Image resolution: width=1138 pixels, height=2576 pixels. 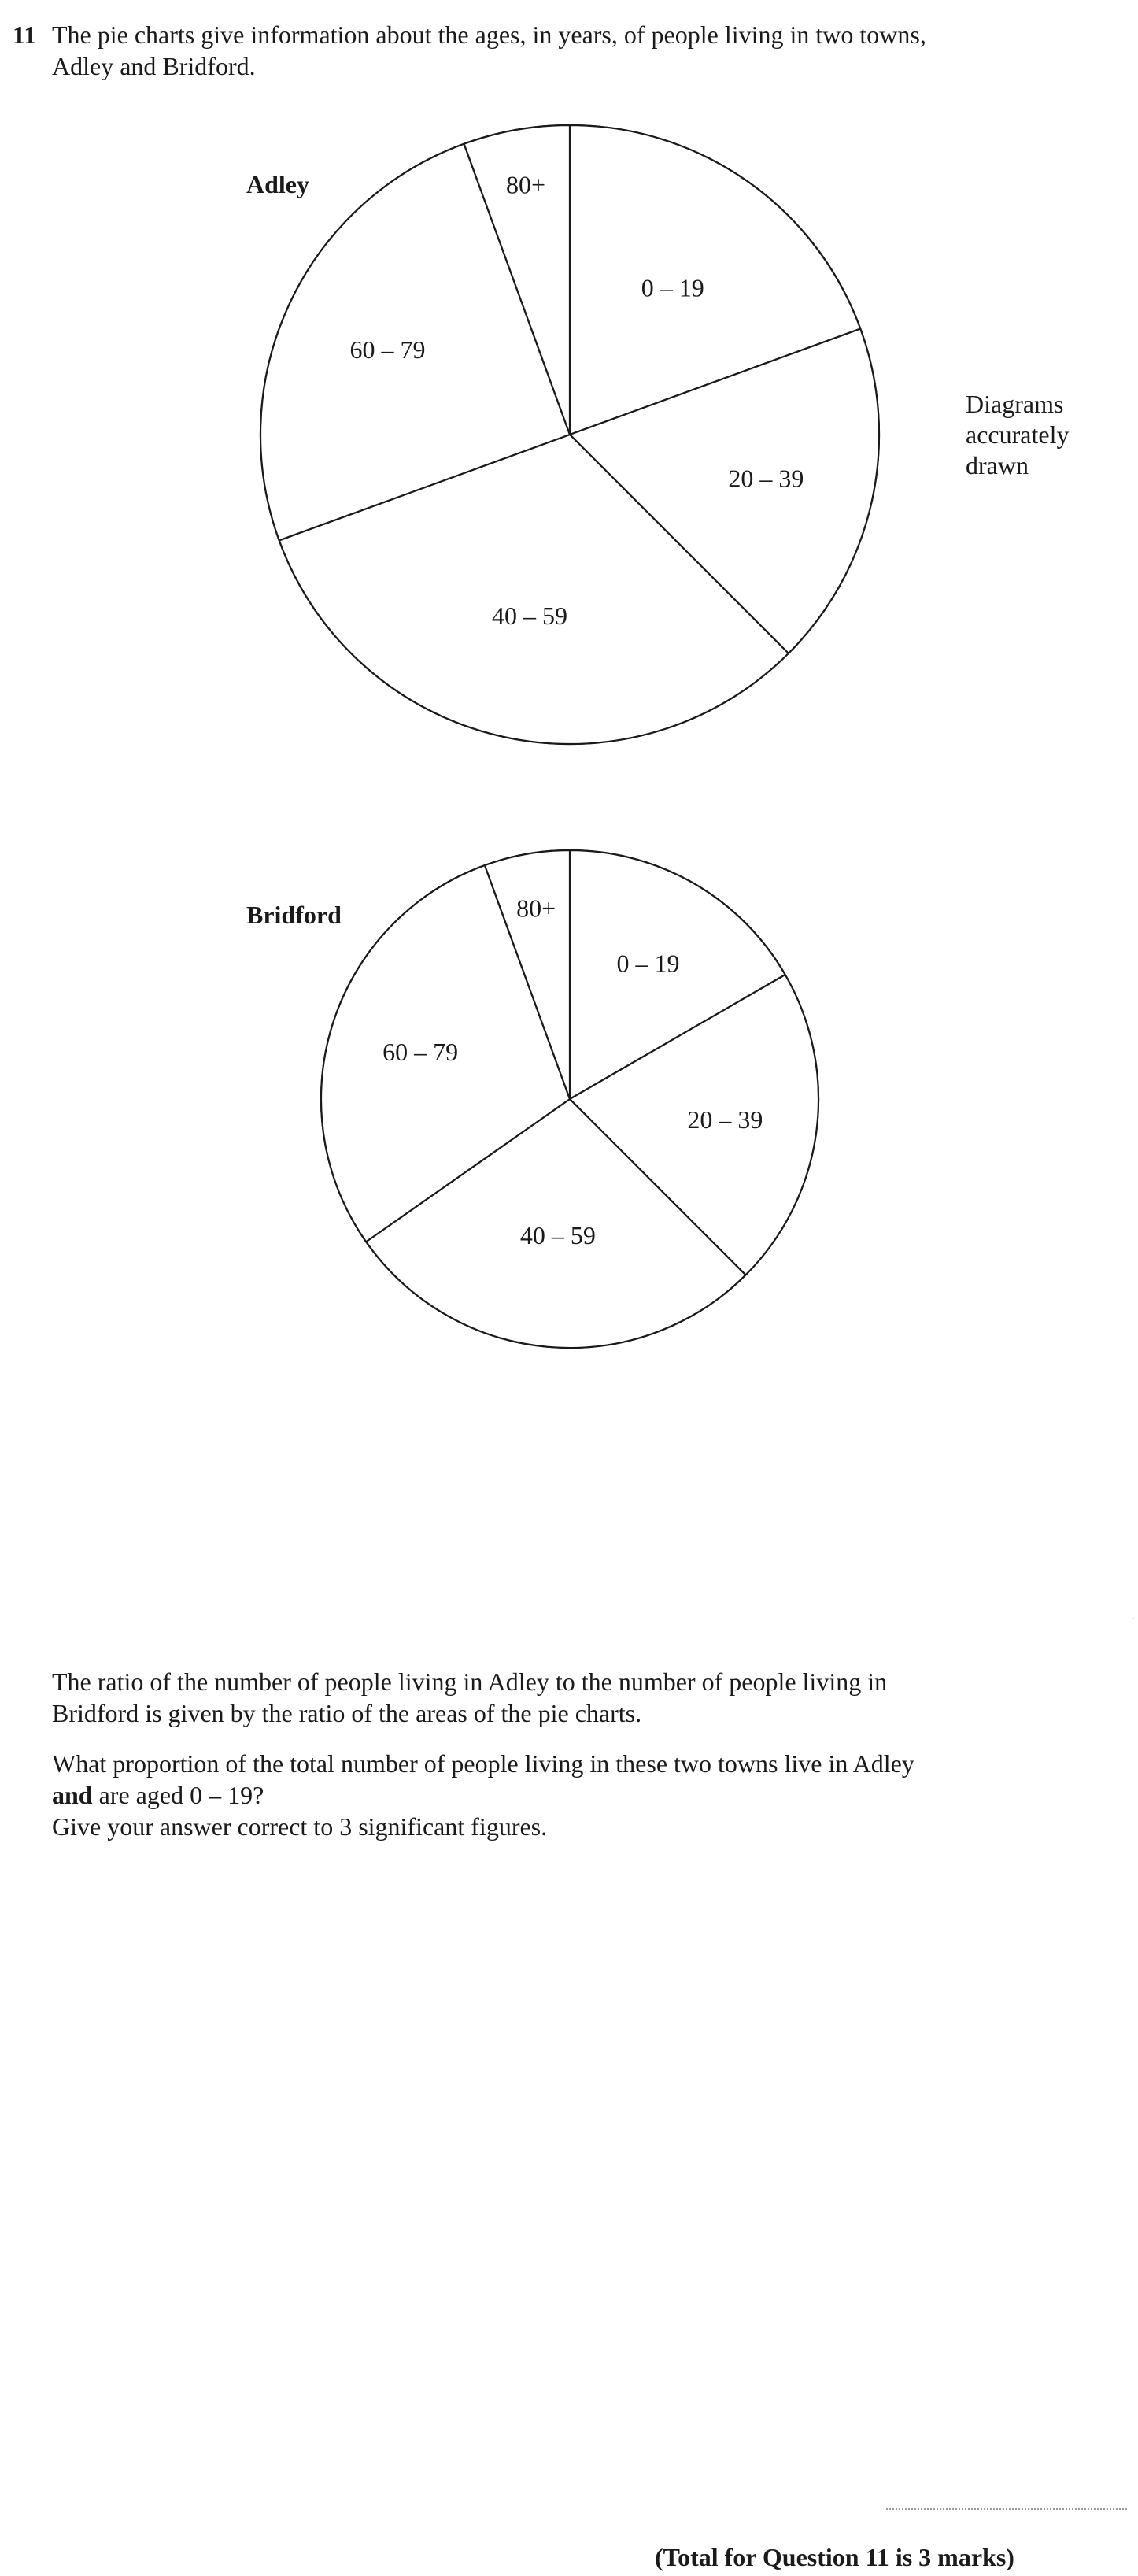 I want to click on answer-line, so click(x=1006, y=2509).